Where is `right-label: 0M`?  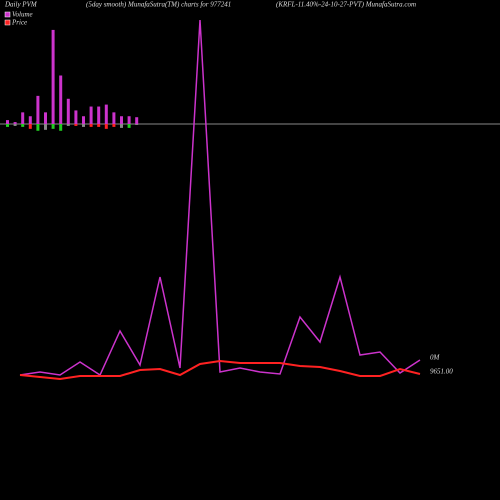
right-label: 0M is located at coordinates (435, 358).